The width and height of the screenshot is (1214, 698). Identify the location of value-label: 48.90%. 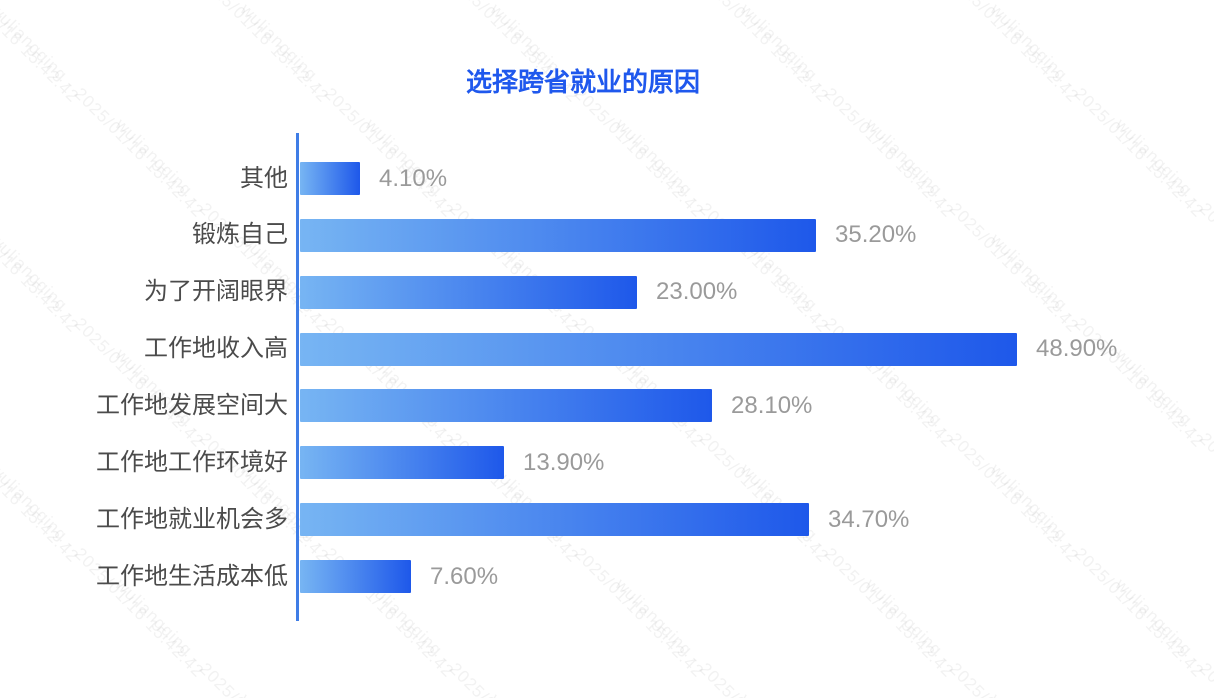
(1077, 349).